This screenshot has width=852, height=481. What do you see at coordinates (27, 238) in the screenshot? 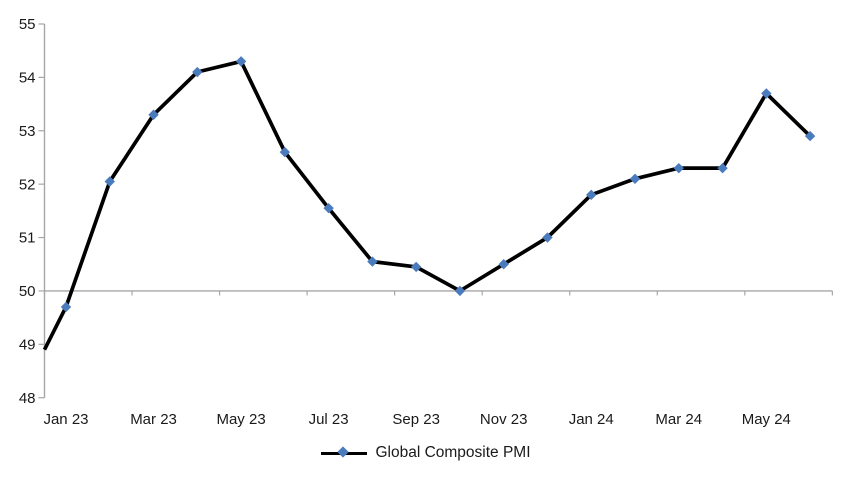
I see `y-tick-label: 51` at bounding box center [27, 238].